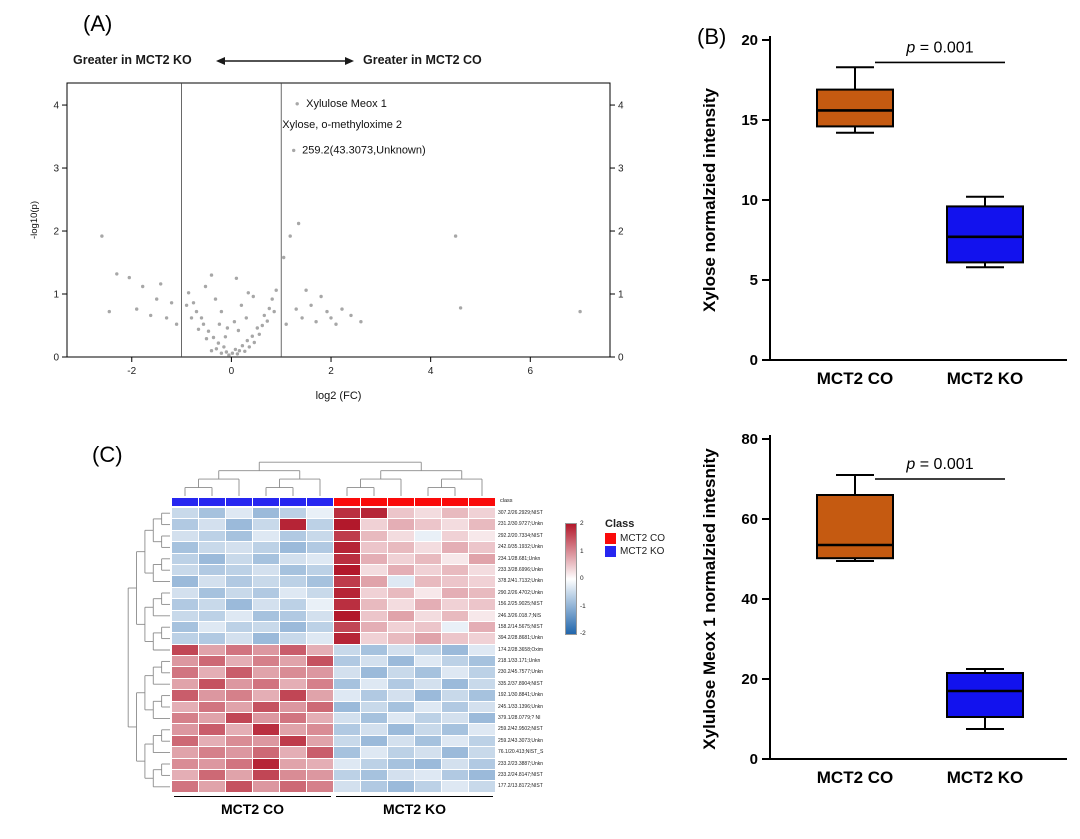 The width and height of the screenshot is (1080, 839). What do you see at coordinates (712, 36) in the screenshot?
I see `panel-b-label: (B)` at bounding box center [712, 36].